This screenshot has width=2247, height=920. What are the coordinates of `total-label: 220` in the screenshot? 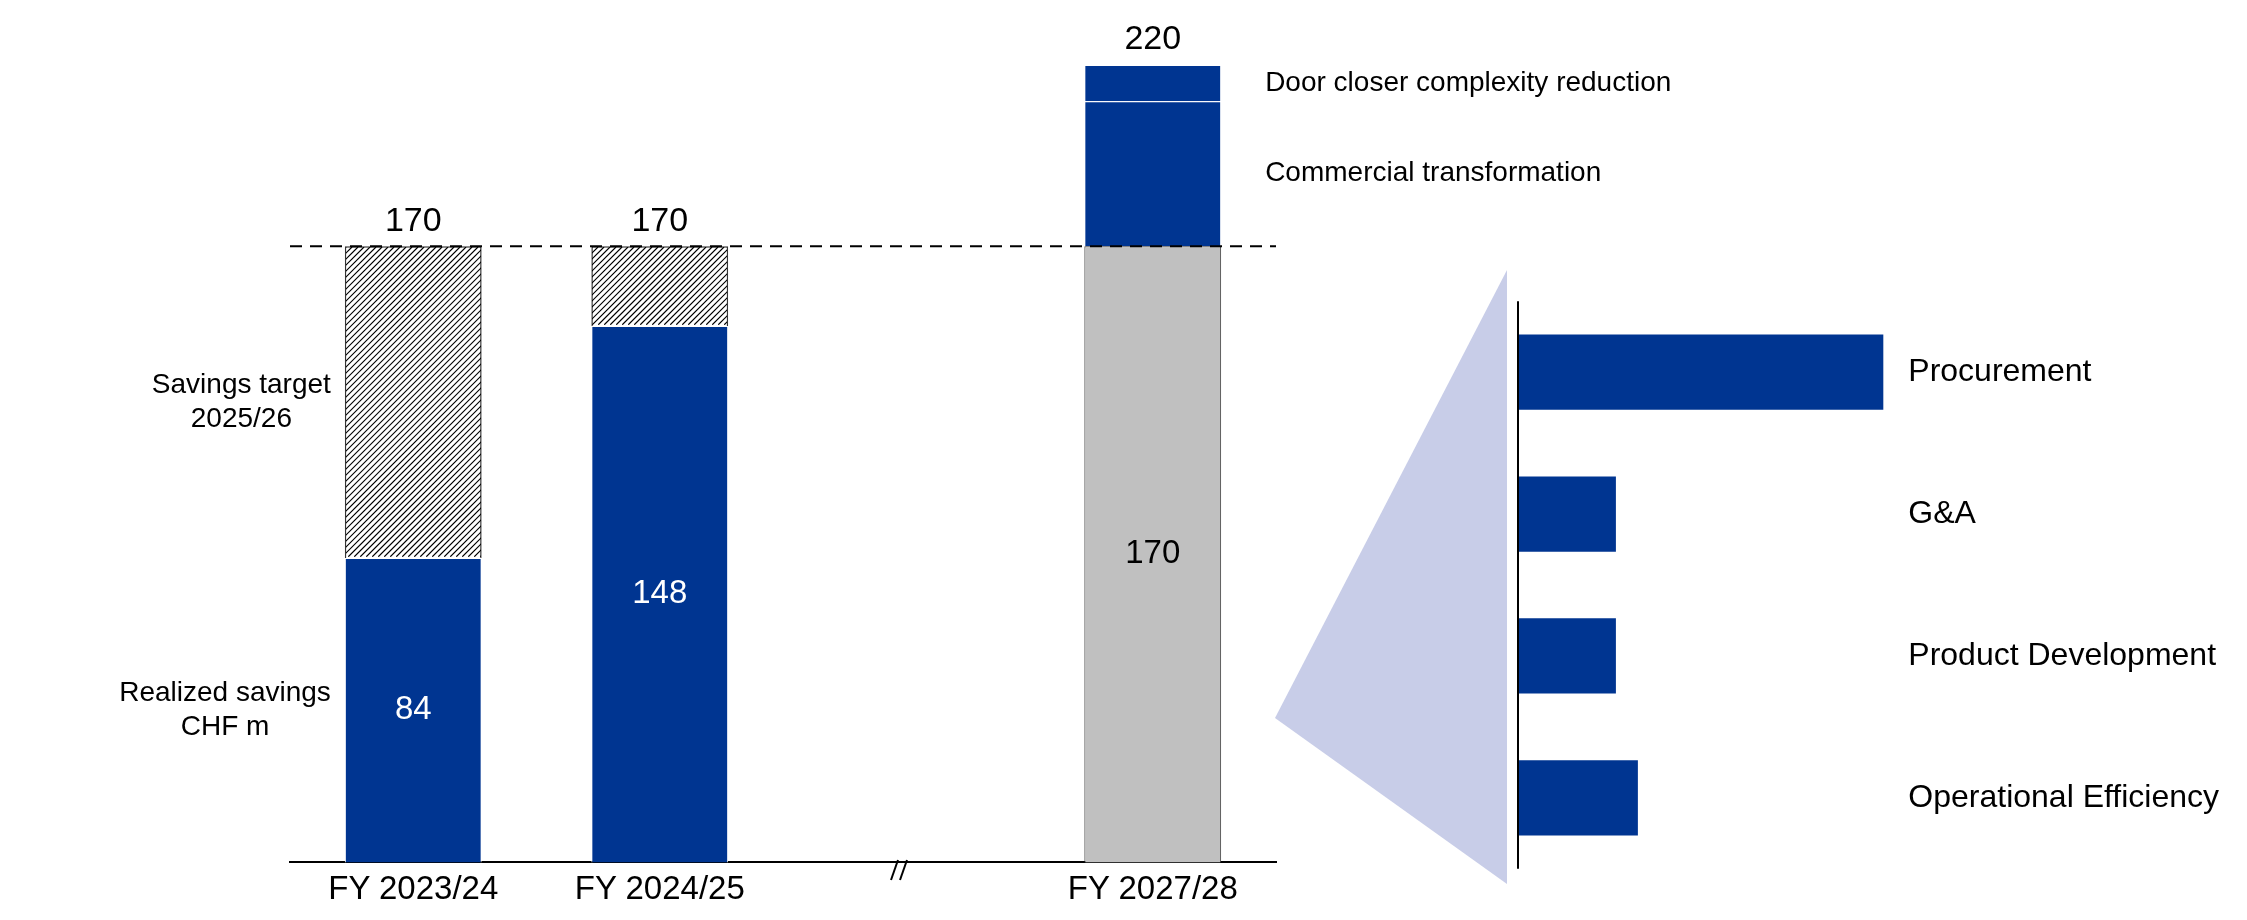 It's located at (1153, 37).